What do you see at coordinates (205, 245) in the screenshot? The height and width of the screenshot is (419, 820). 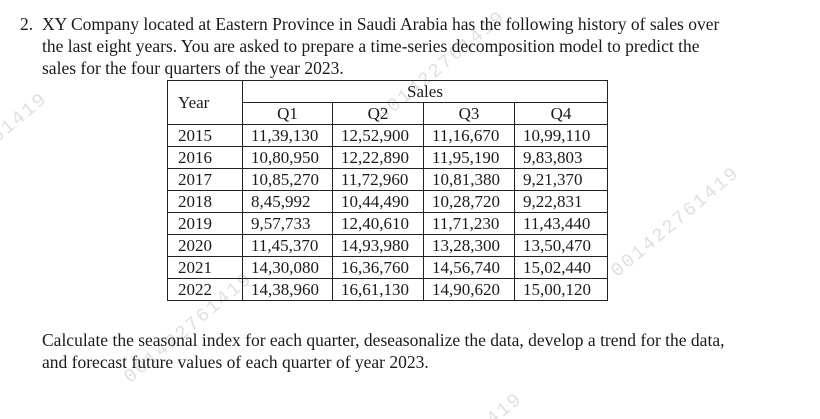 I see `year-cell: 2020` at bounding box center [205, 245].